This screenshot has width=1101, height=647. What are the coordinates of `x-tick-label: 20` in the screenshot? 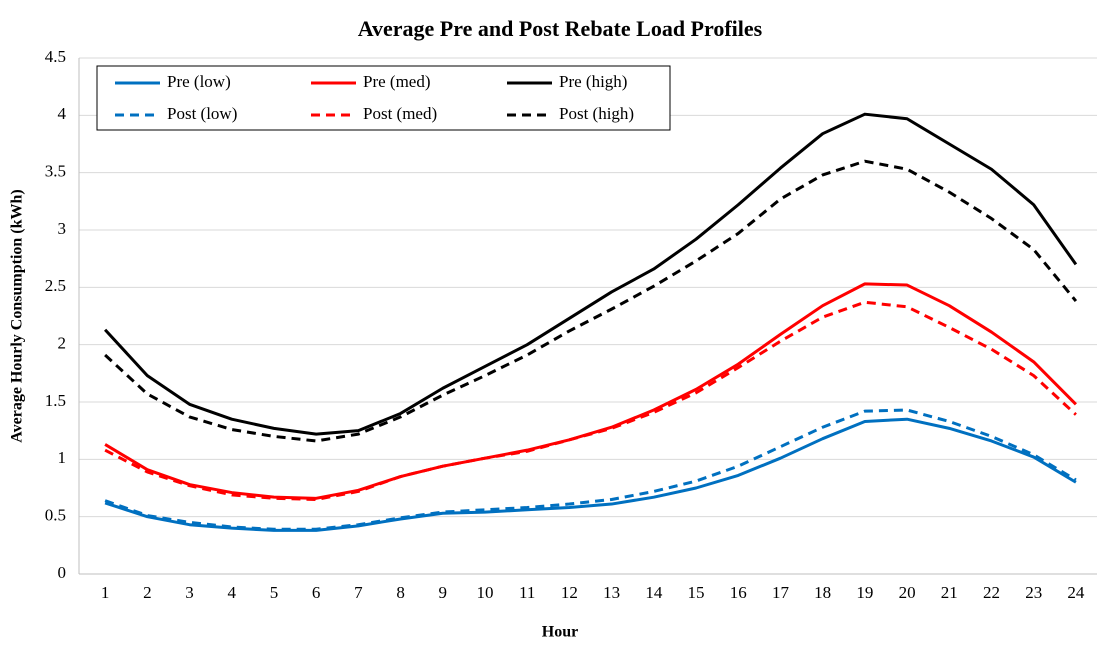 It's located at (907, 592).